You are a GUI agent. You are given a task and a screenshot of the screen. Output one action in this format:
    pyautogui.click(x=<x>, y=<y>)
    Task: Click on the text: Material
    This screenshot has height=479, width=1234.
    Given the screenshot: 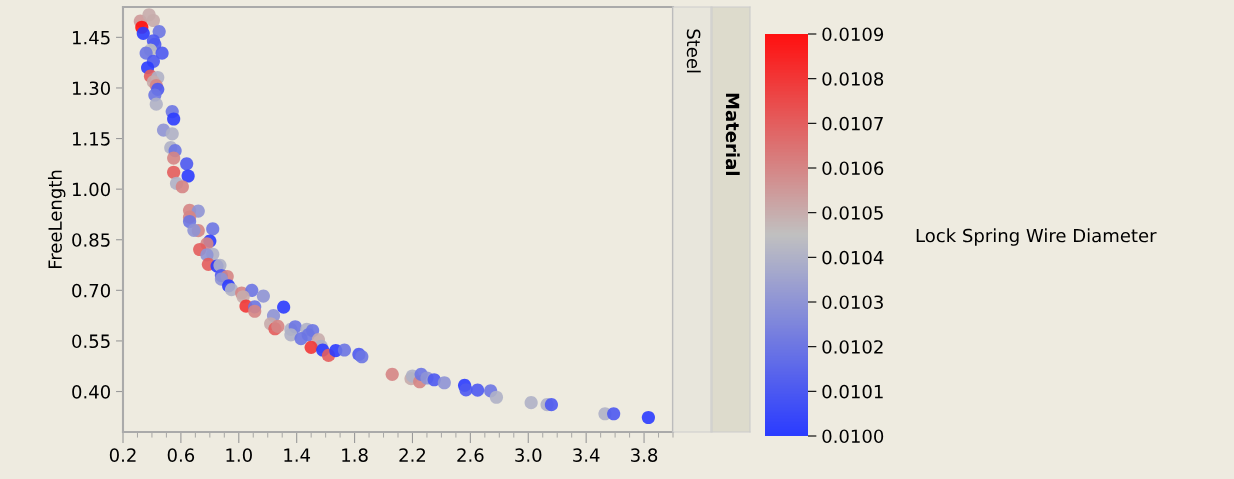 What is the action you would take?
    pyautogui.click(x=732, y=134)
    